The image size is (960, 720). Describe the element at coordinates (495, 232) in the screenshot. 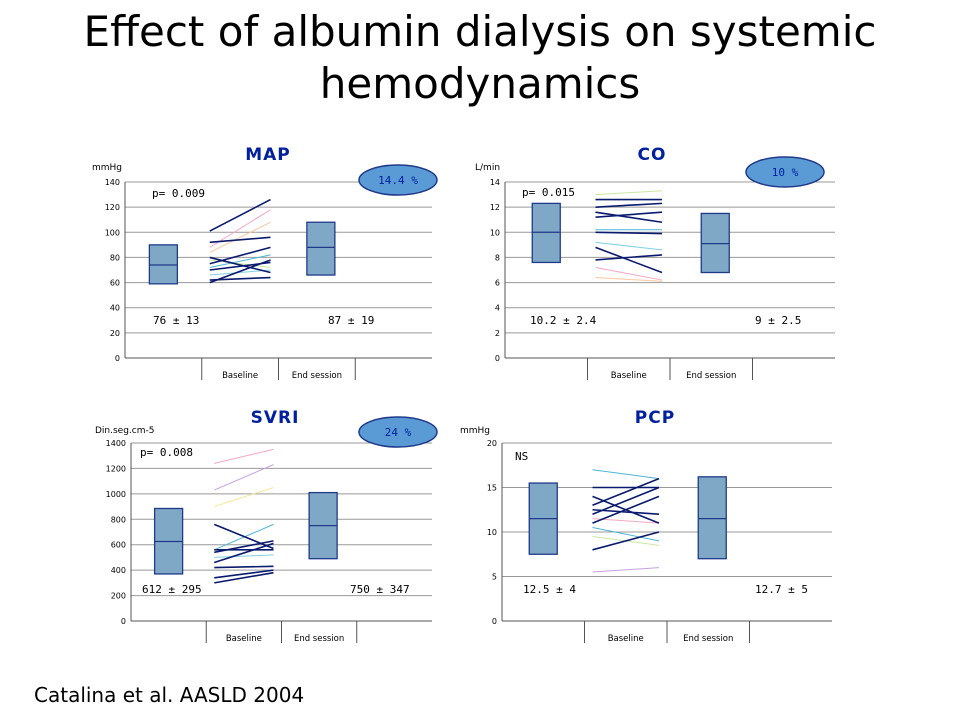

I see `co-ytick-label: 10` at that location.